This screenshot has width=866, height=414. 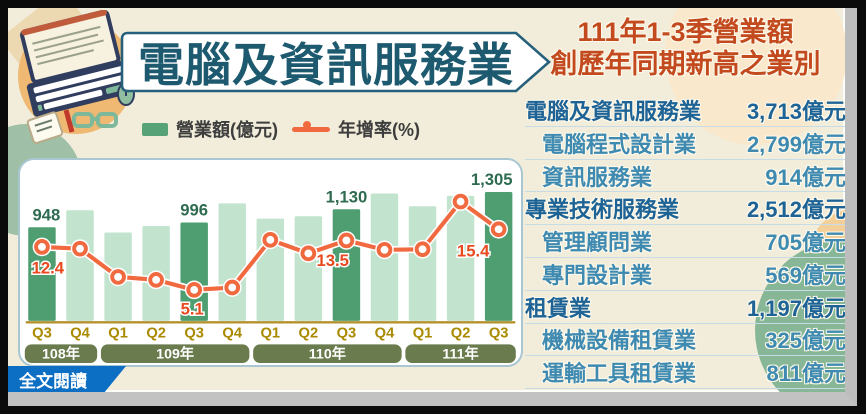 I want to click on laptop-workspace-illustration, so click(x=82, y=81).